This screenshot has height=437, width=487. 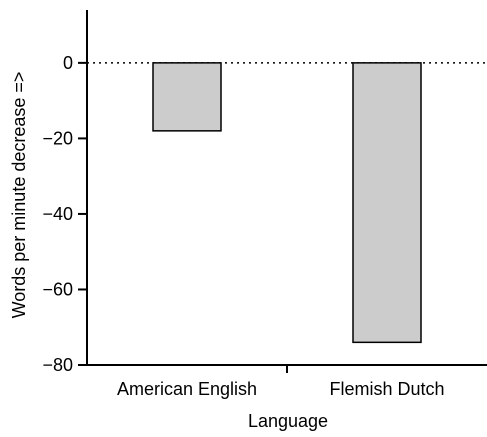 What do you see at coordinates (68, 63) in the screenshot?
I see `y-tick-label: 0` at bounding box center [68, 63].